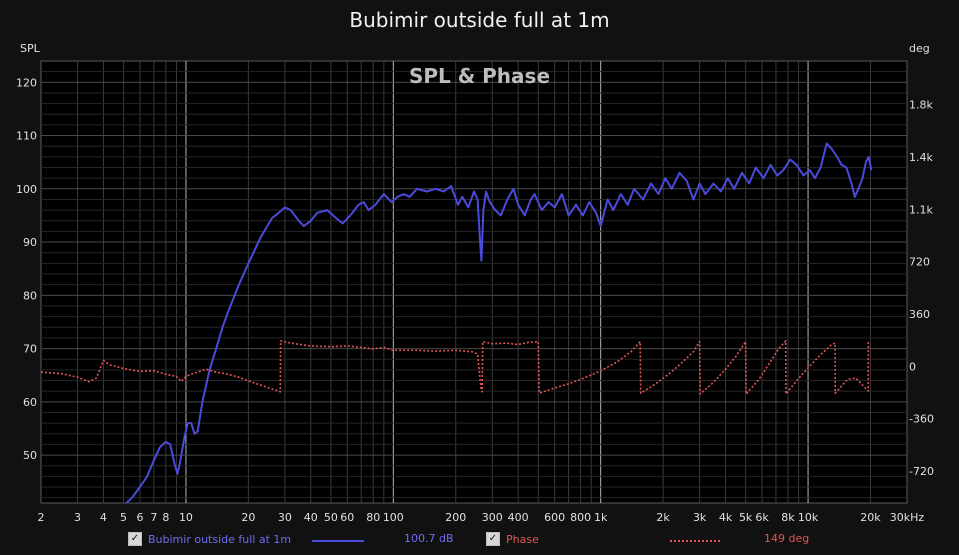 The width and height of the screenshot is (959, 555). What do you see at coordinates (30, 455) in the screenshot?
I see `y-tick-label: 50` at bounding box center [30, 455].